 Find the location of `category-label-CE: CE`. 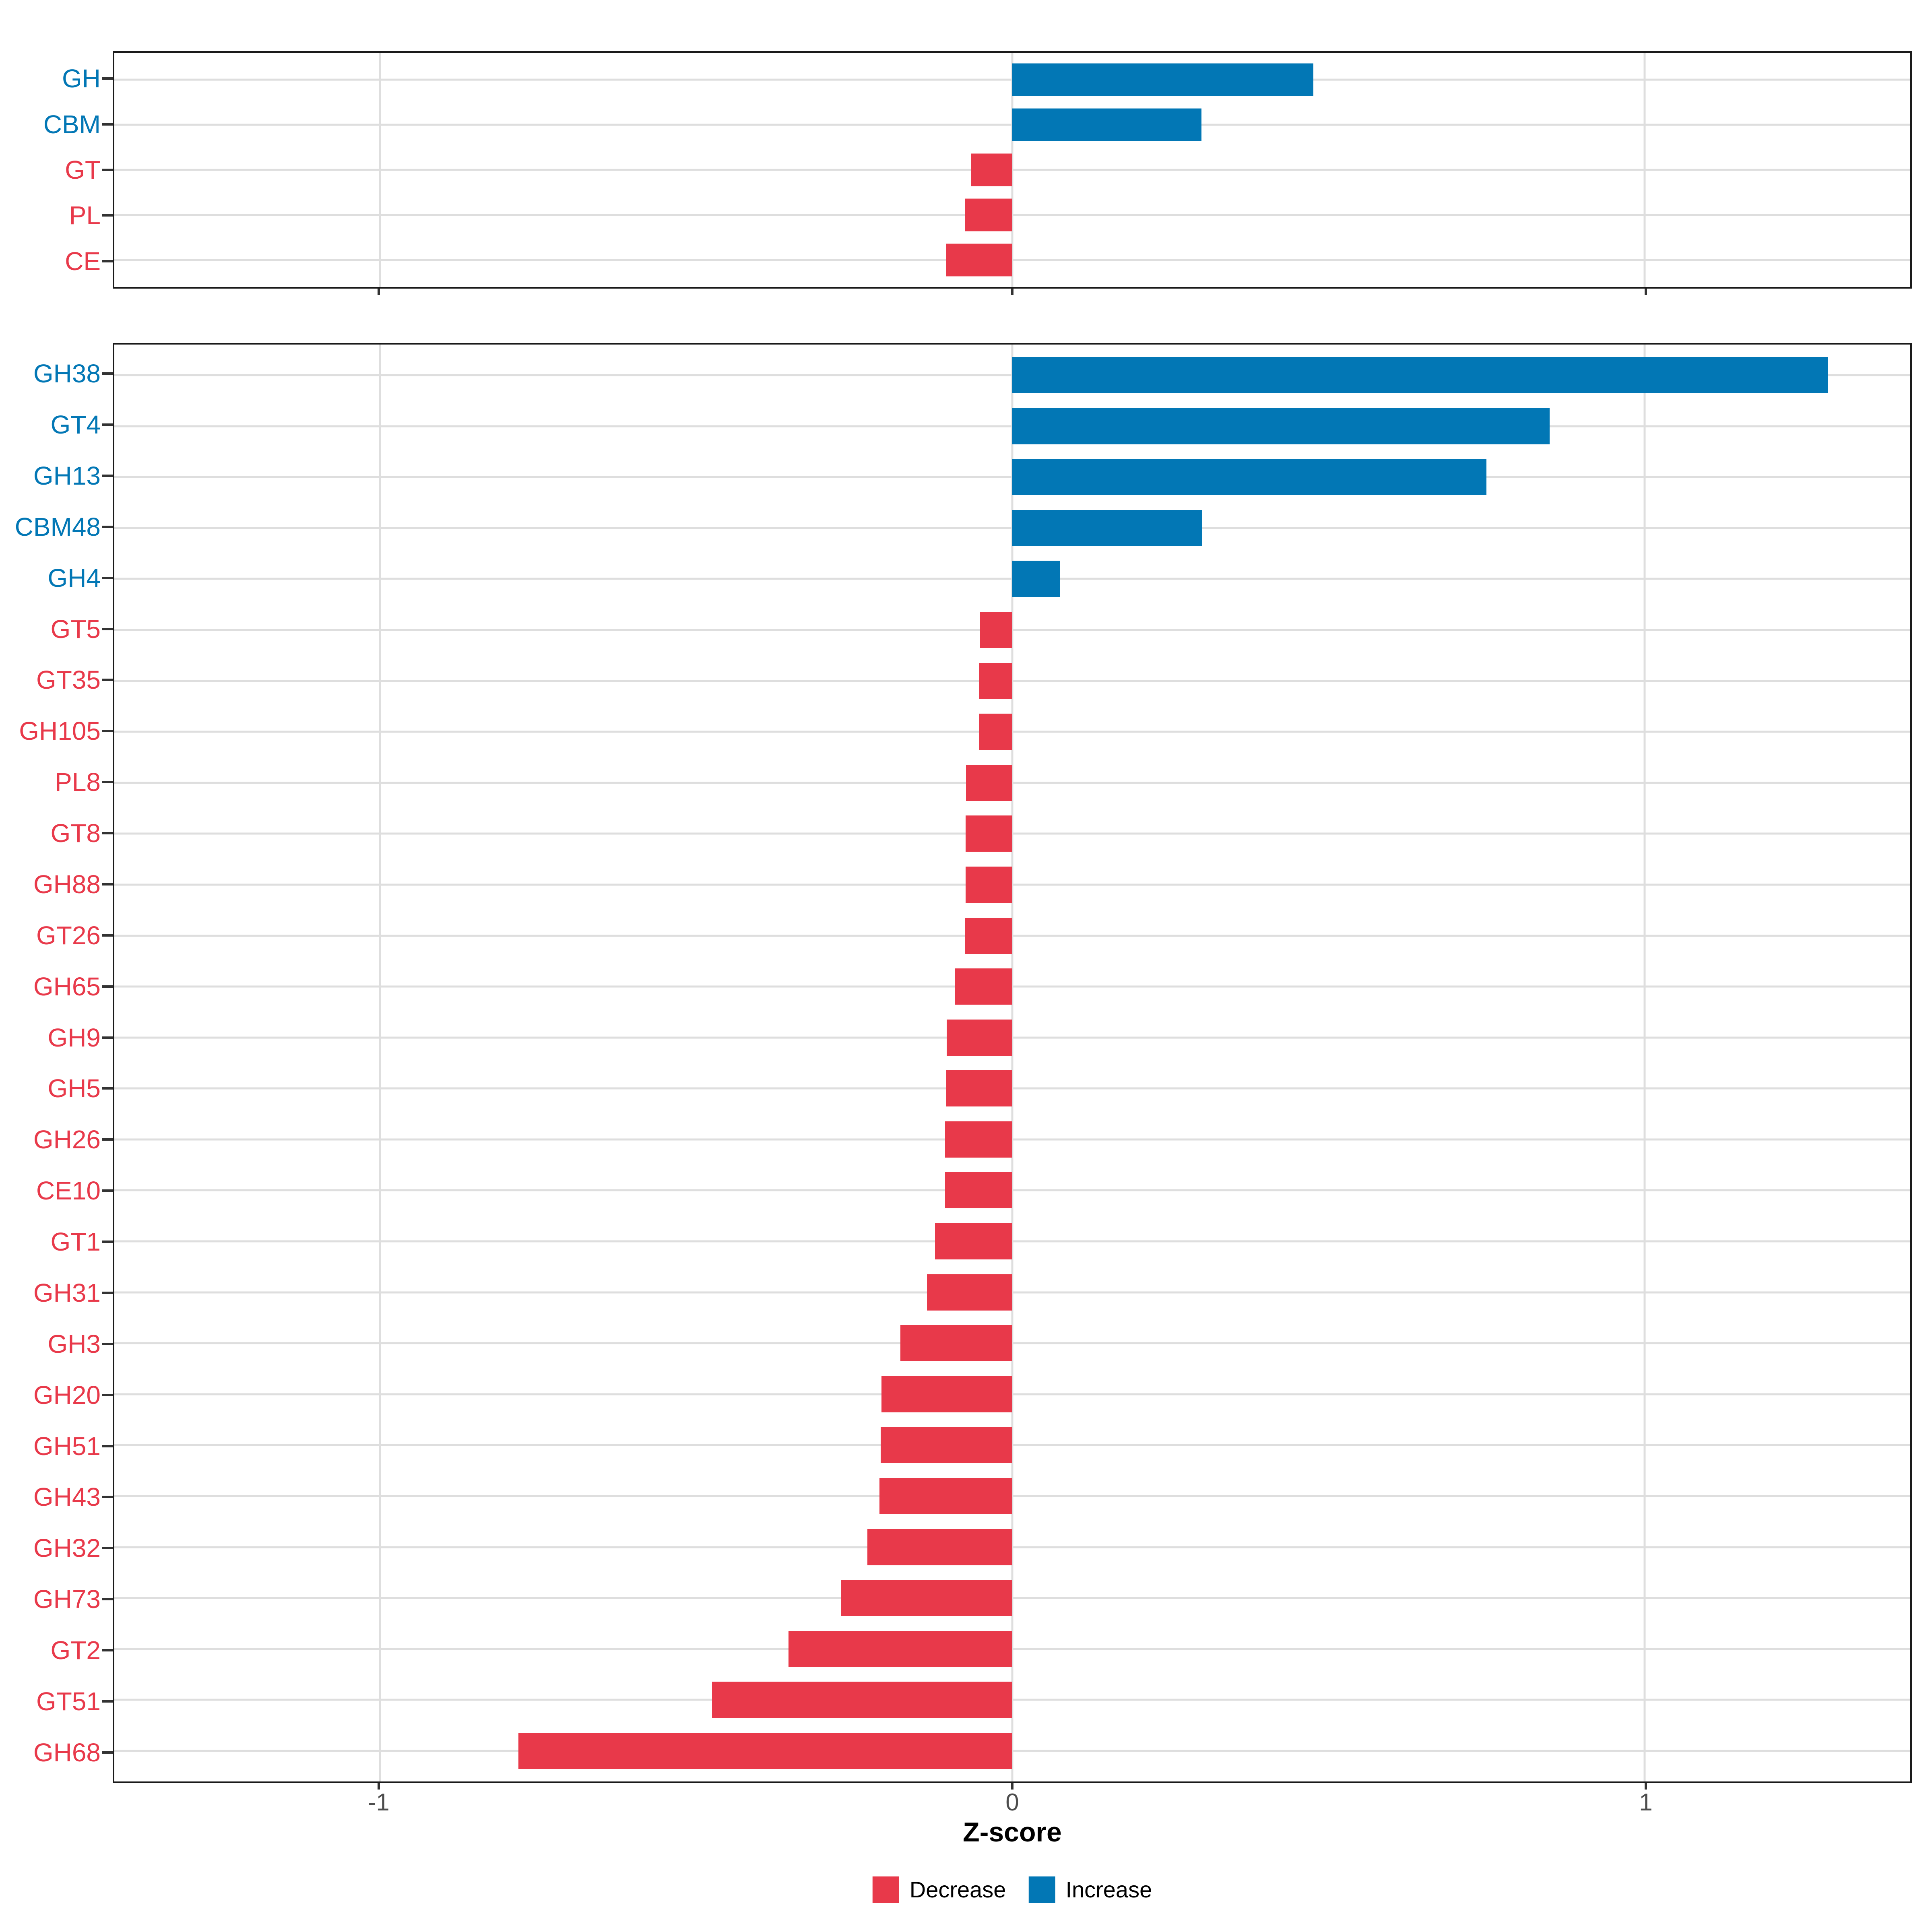

category-label-CE: CE is located at coordinates (83, 261).